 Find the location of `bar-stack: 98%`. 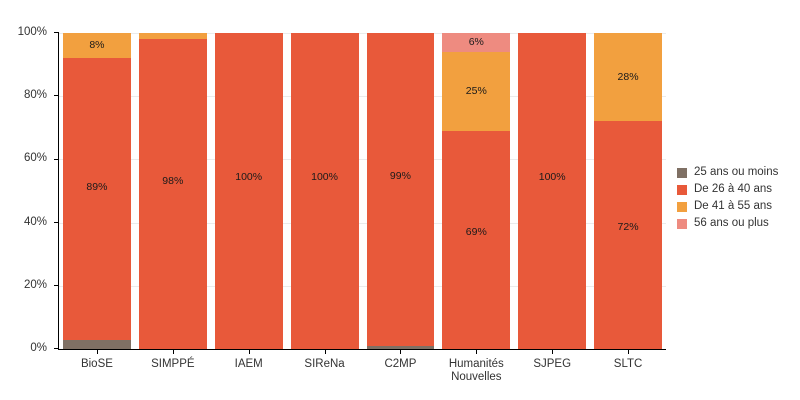

bar-stack: 98% is located at coordinates (172, 191).